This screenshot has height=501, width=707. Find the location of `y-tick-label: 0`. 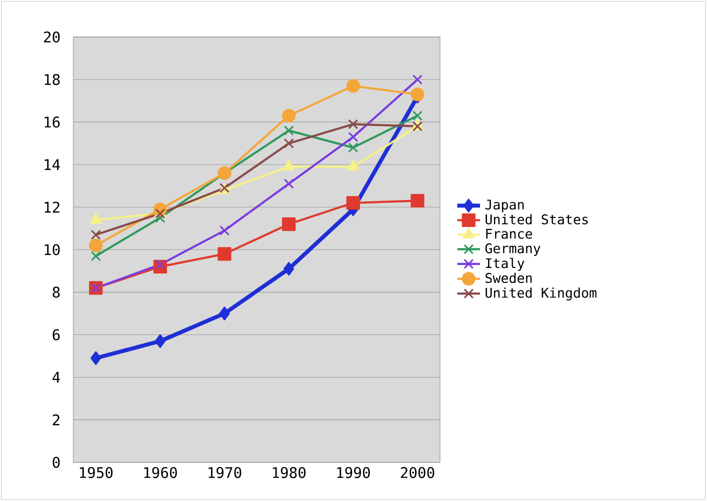

y-tick-label: 0 is located at coordinates (56, 462).